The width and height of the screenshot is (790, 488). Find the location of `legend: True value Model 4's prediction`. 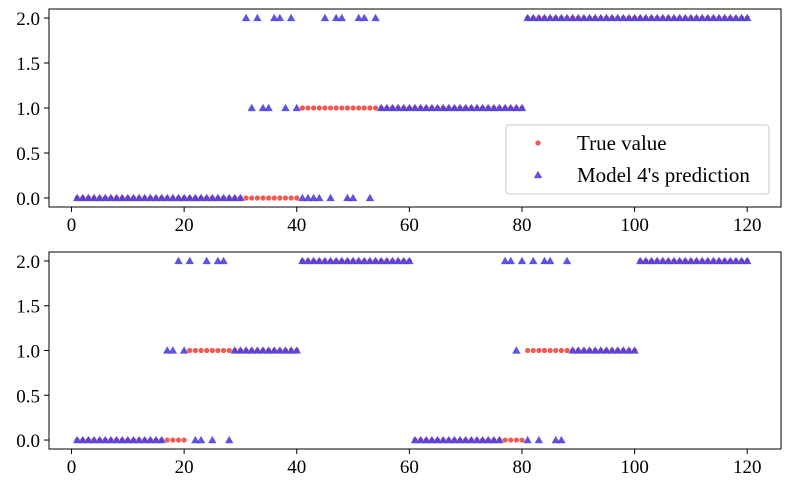

legend: True value Model 4's prediction is located at coordinates (637, 159).